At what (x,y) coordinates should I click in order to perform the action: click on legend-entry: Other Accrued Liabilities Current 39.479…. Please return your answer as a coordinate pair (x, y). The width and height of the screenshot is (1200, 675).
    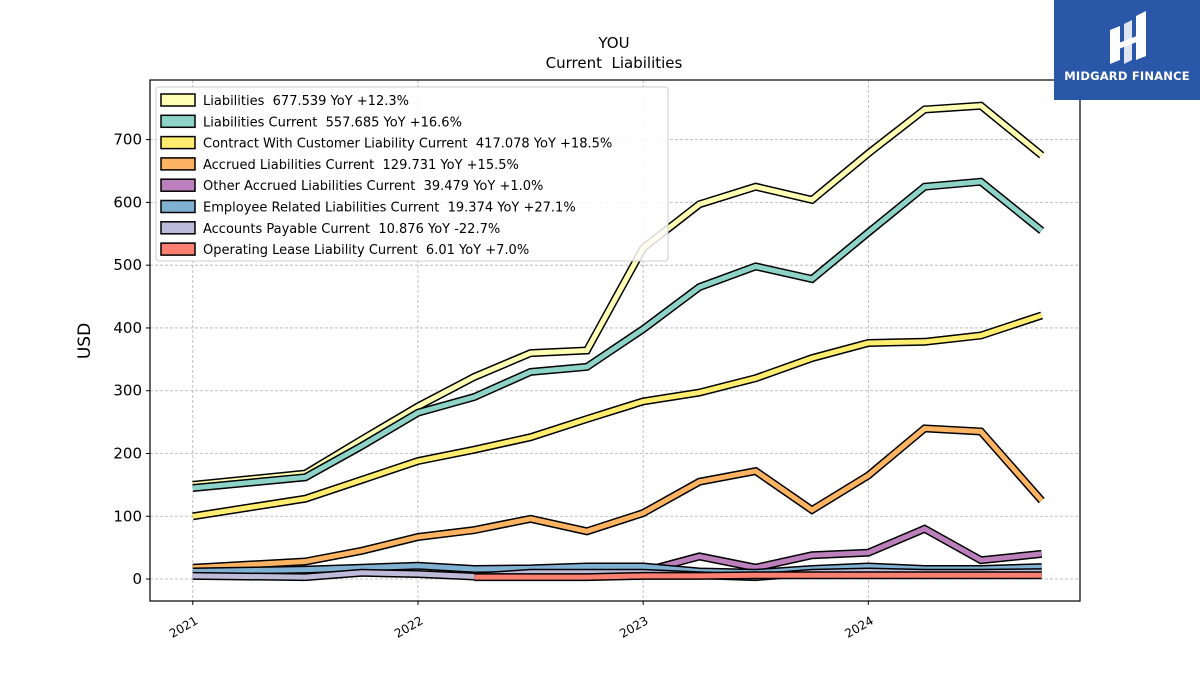
    Looking at the image, I should click on (373, 186).